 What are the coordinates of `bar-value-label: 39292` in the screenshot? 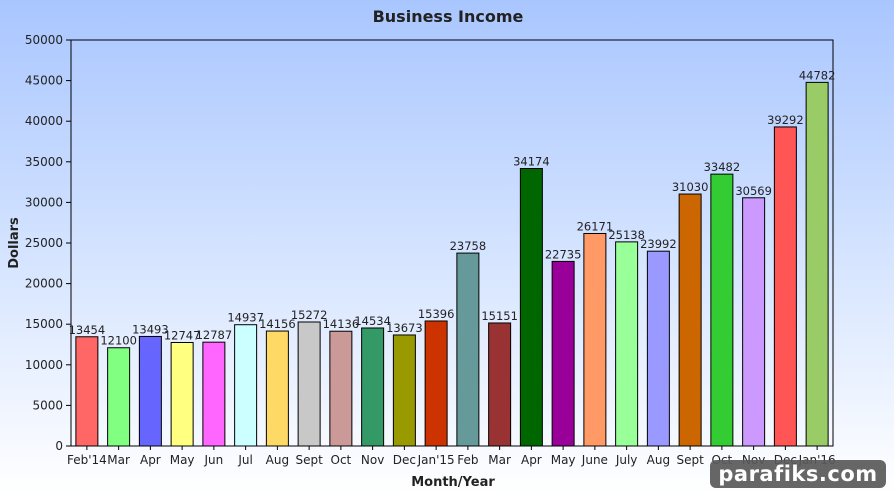 It's located at (785, 120).